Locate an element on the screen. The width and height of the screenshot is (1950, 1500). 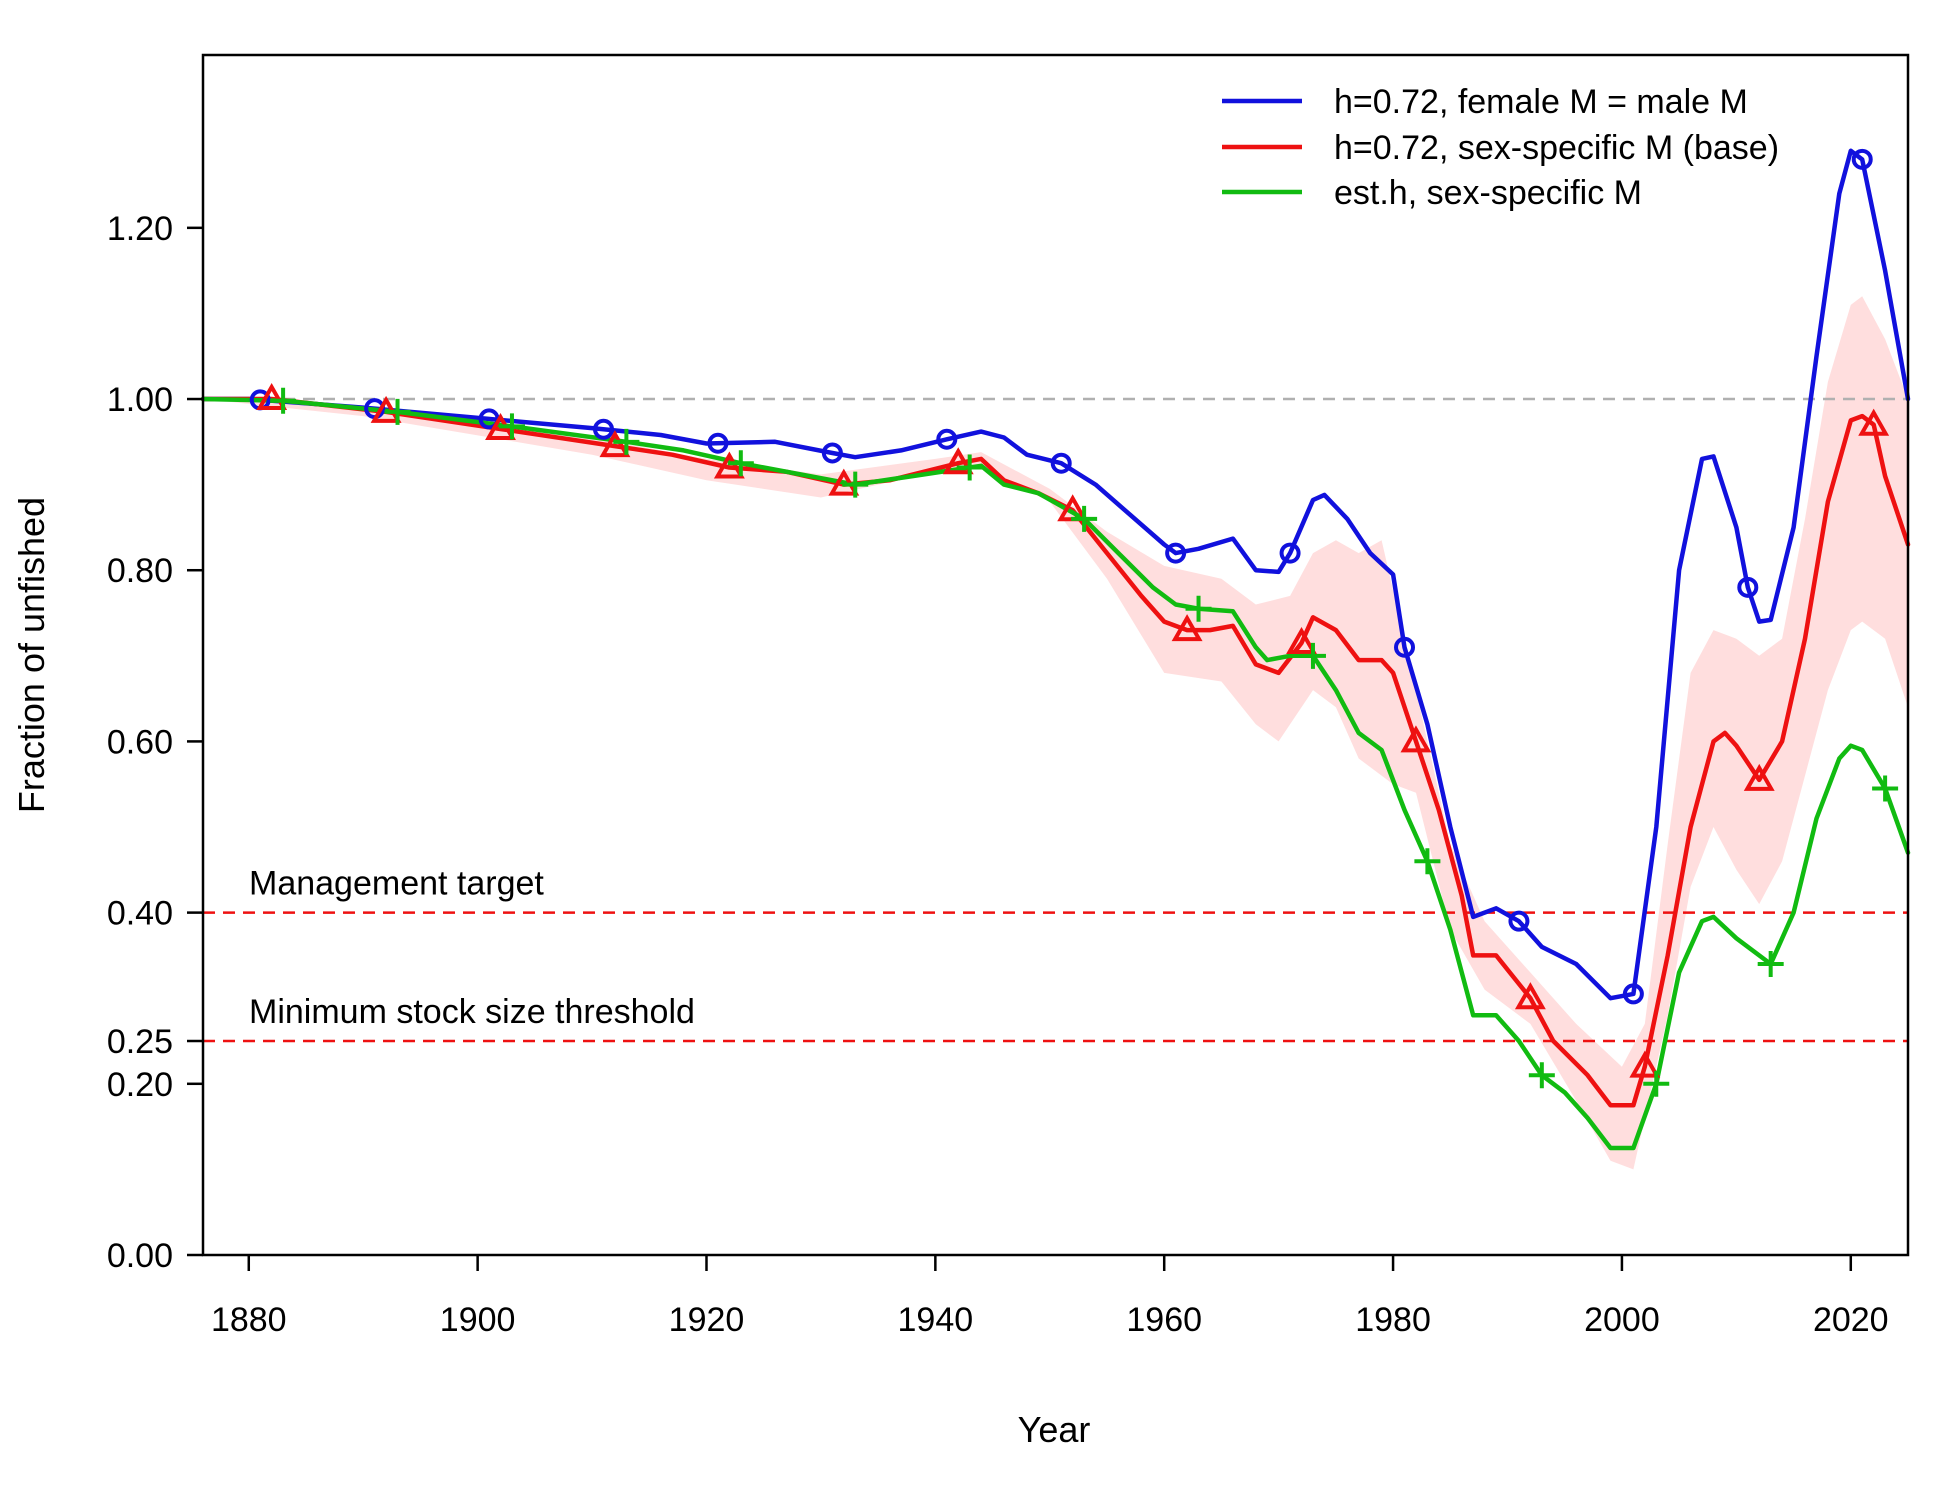
y-tick-label-2: 0.25 is located at coordinates (140, 1042).